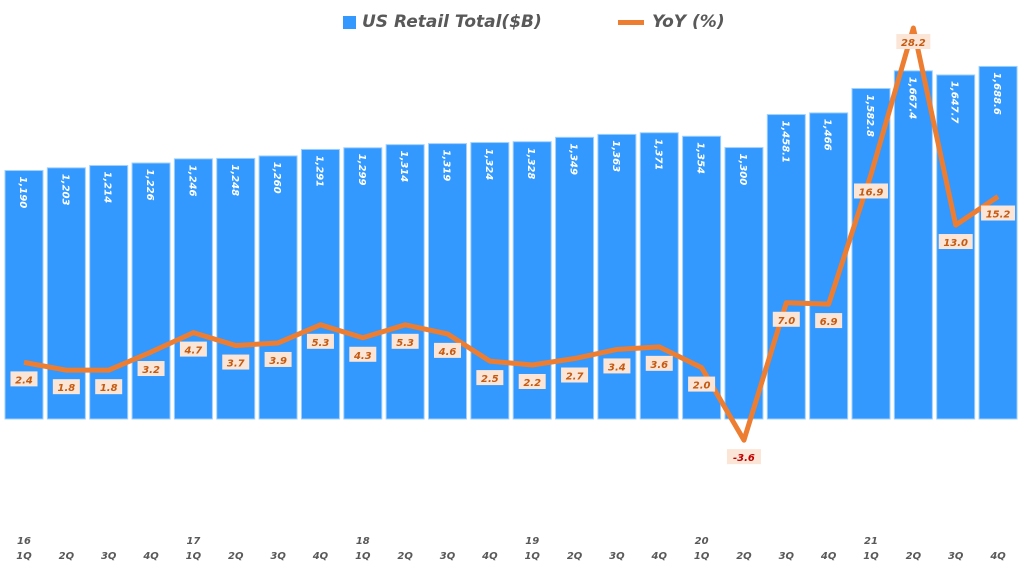  I want to click on bar-label: 1,248, so click(234, 180).